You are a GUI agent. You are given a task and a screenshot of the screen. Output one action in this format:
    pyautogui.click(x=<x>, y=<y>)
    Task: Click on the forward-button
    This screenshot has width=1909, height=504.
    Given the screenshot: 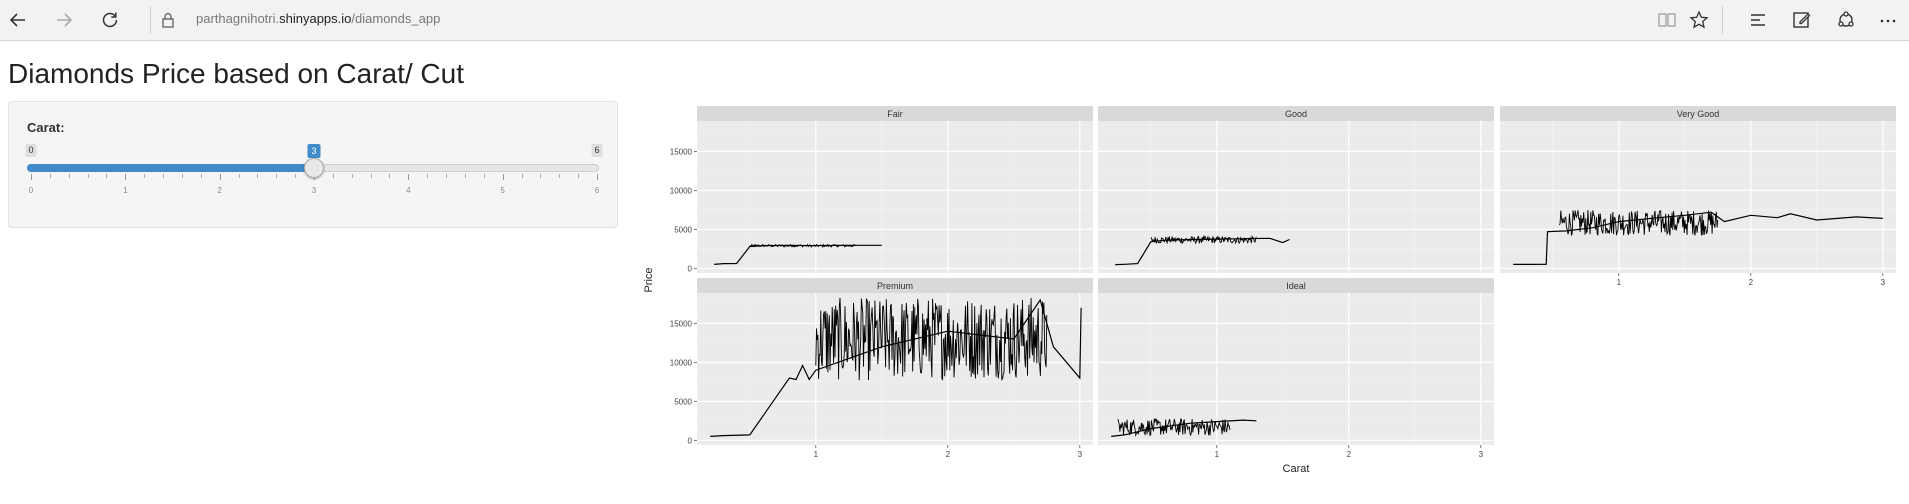 What is the action you would take?
    pyautogui.click(x=64, y=20)
    